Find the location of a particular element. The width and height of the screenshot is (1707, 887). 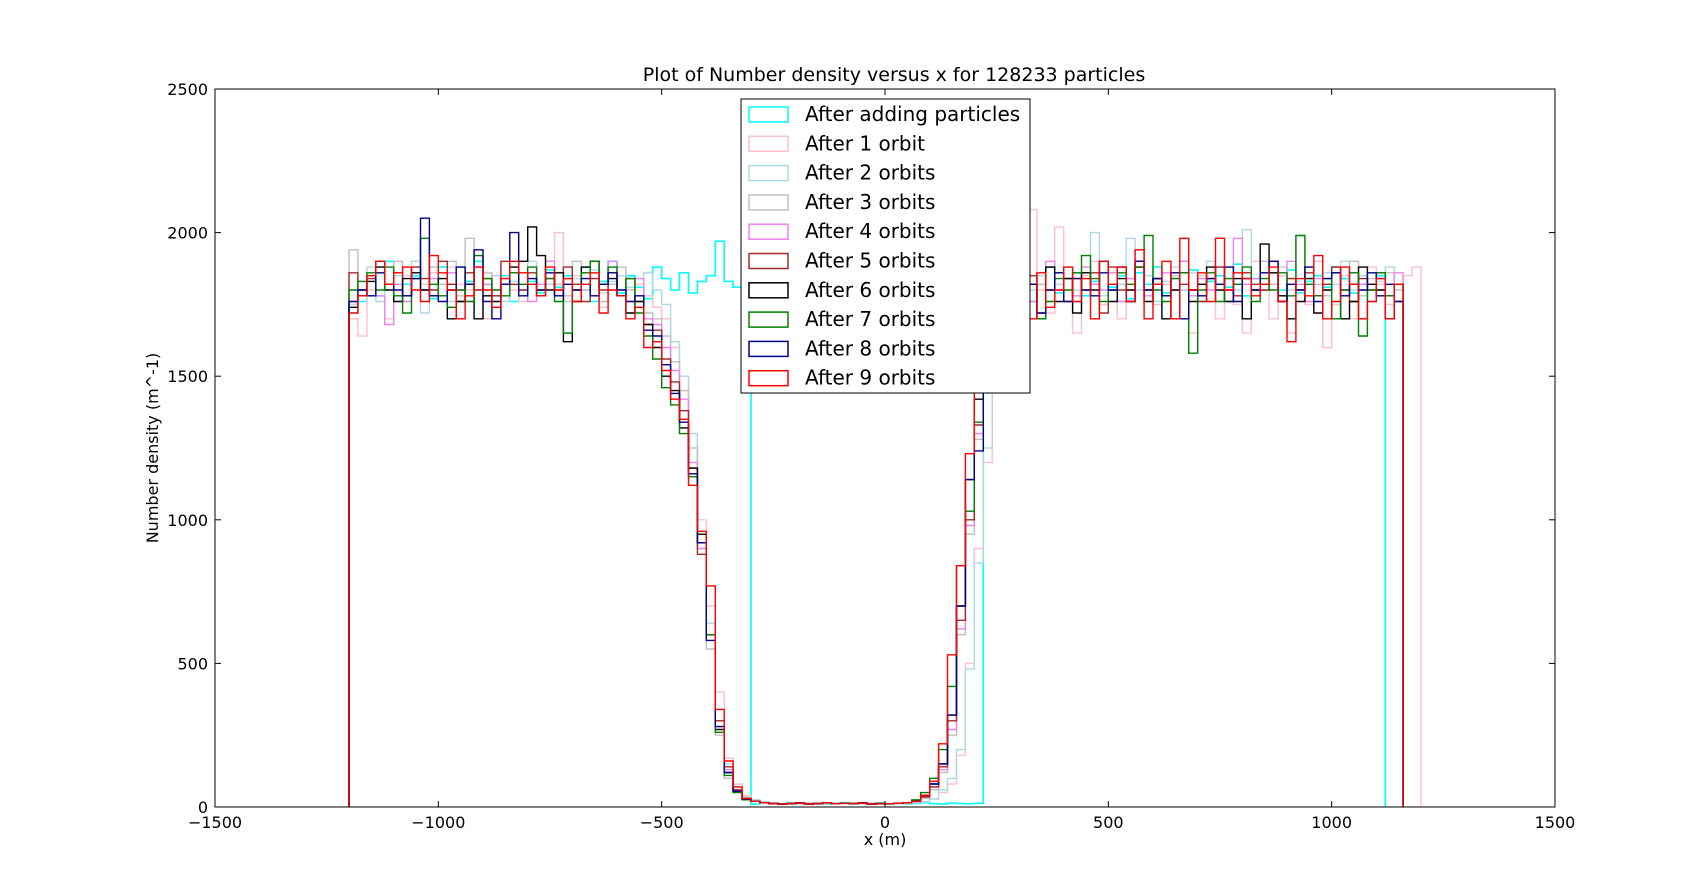

y-tick-label: 500 is located at coordinates (192, 663).